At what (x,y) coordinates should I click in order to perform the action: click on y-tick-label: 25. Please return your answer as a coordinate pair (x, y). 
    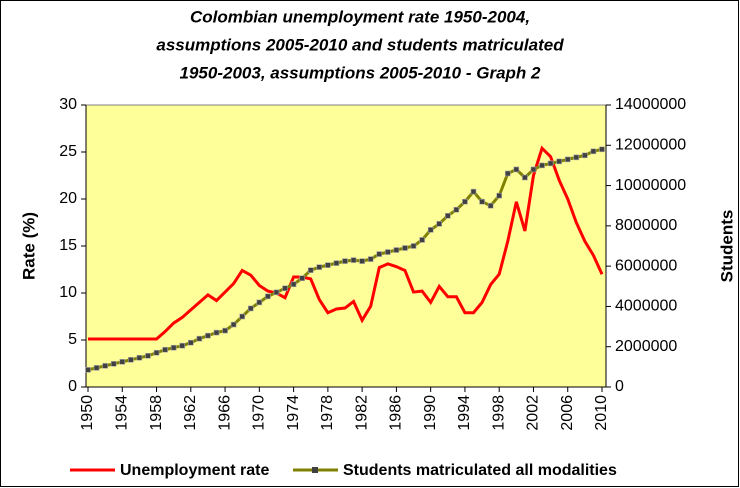
    Looking at the image, I should click on (68, 151).